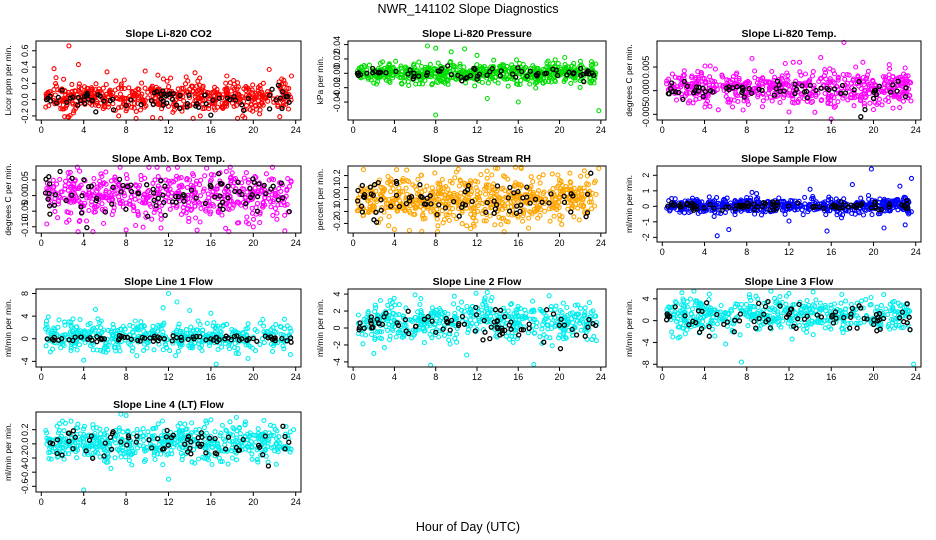  Describe the element at coordinates (337, 45) in the screenshot. I see `y-tick-label: 0.04` at that location.